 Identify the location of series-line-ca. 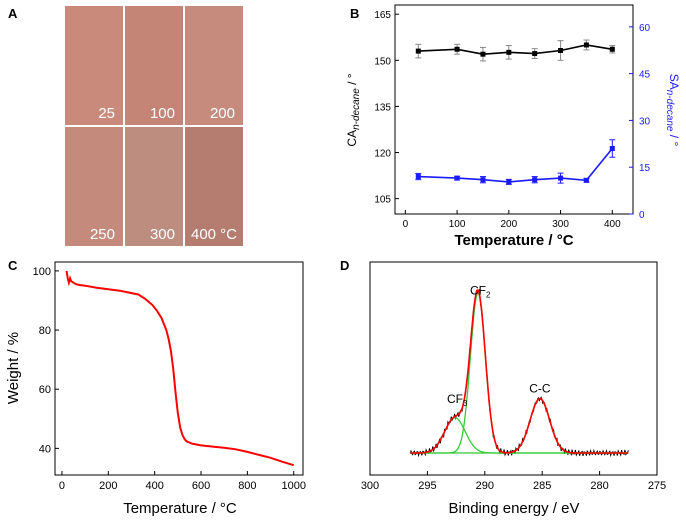
(515, 50).